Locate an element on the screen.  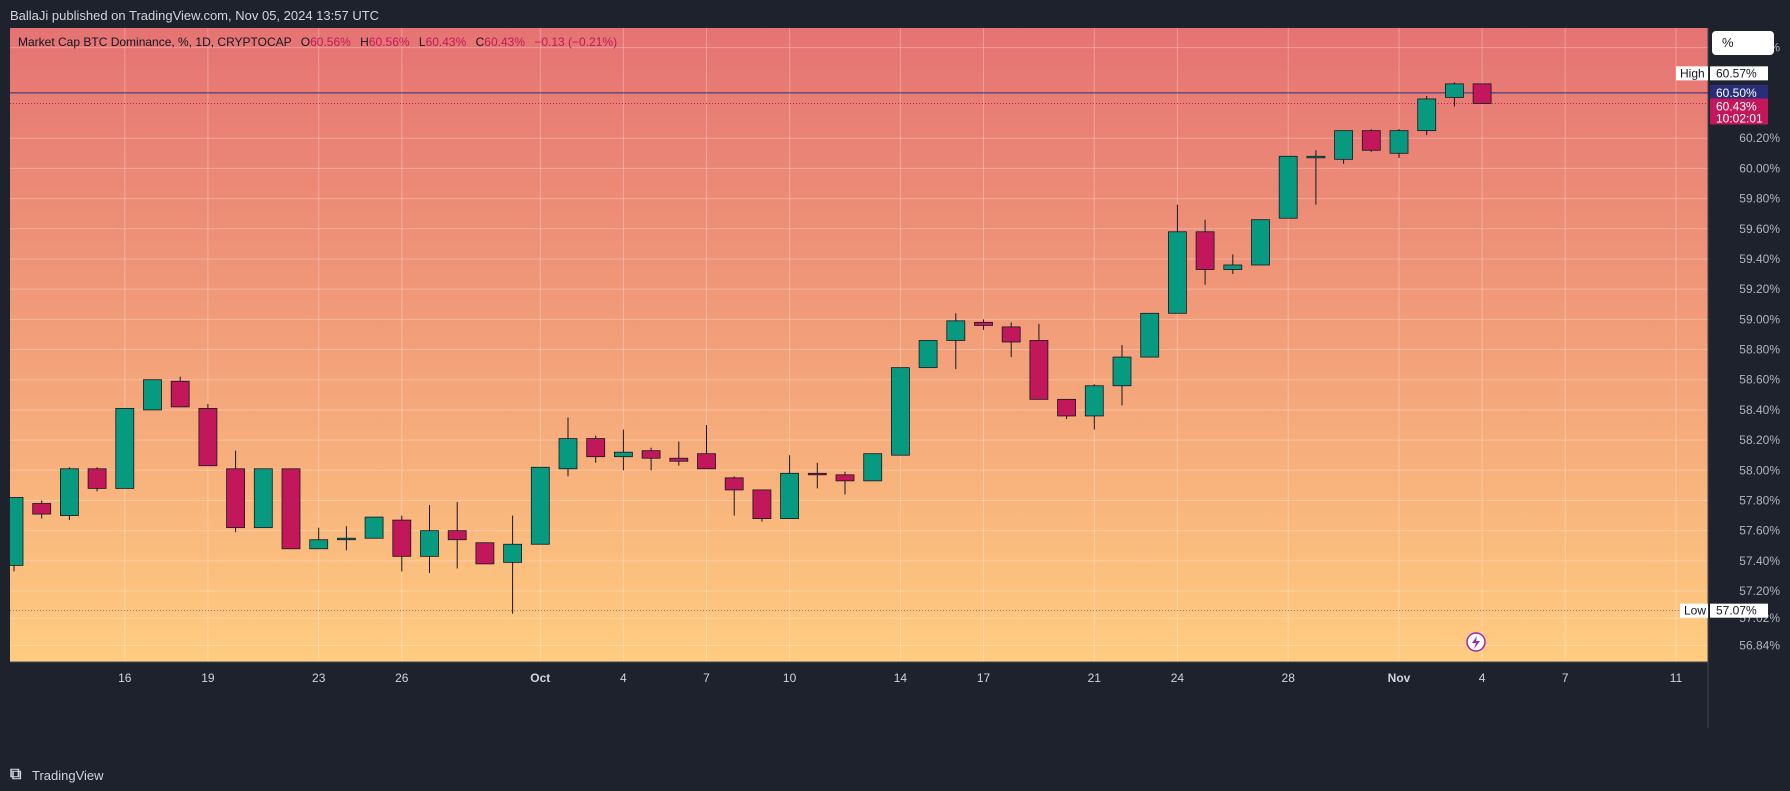
legend-change: −0.13 (−0.21%) is located at coordinates (576, 42).